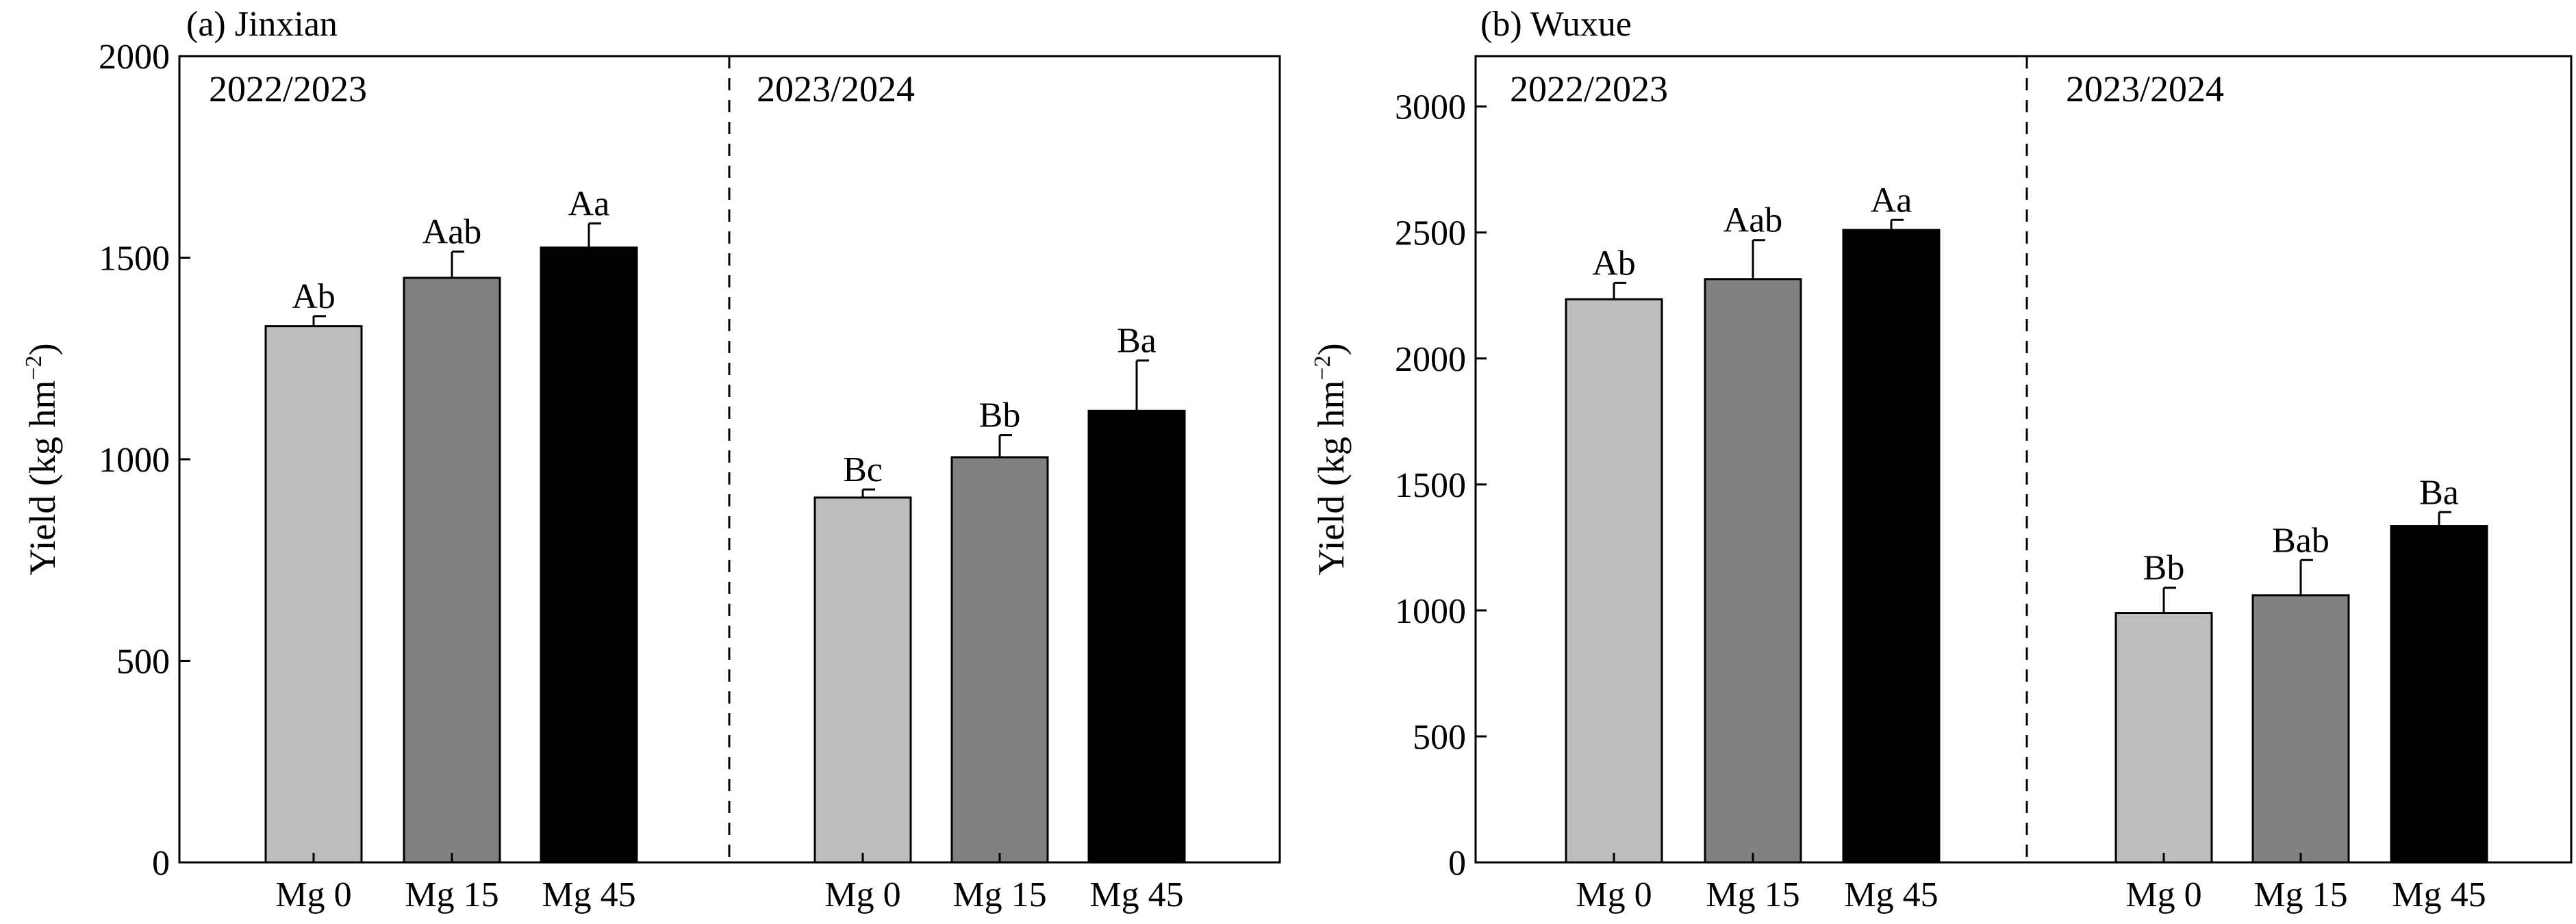 This screenshot has width=2576, height=924. What do you see at coordinates (1556, 24) in the screenshot?
I see `panel-title: (b) Wuxue` at bounding box center [1556, 24].